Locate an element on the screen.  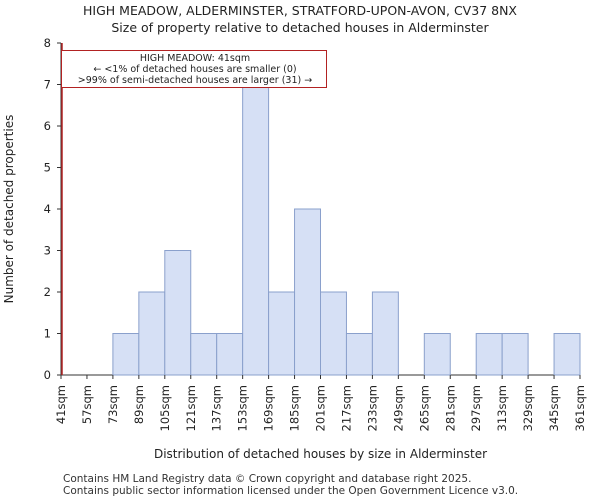
x-tick-label-313sqm: 313sqm is located at coordinates (502, 408).